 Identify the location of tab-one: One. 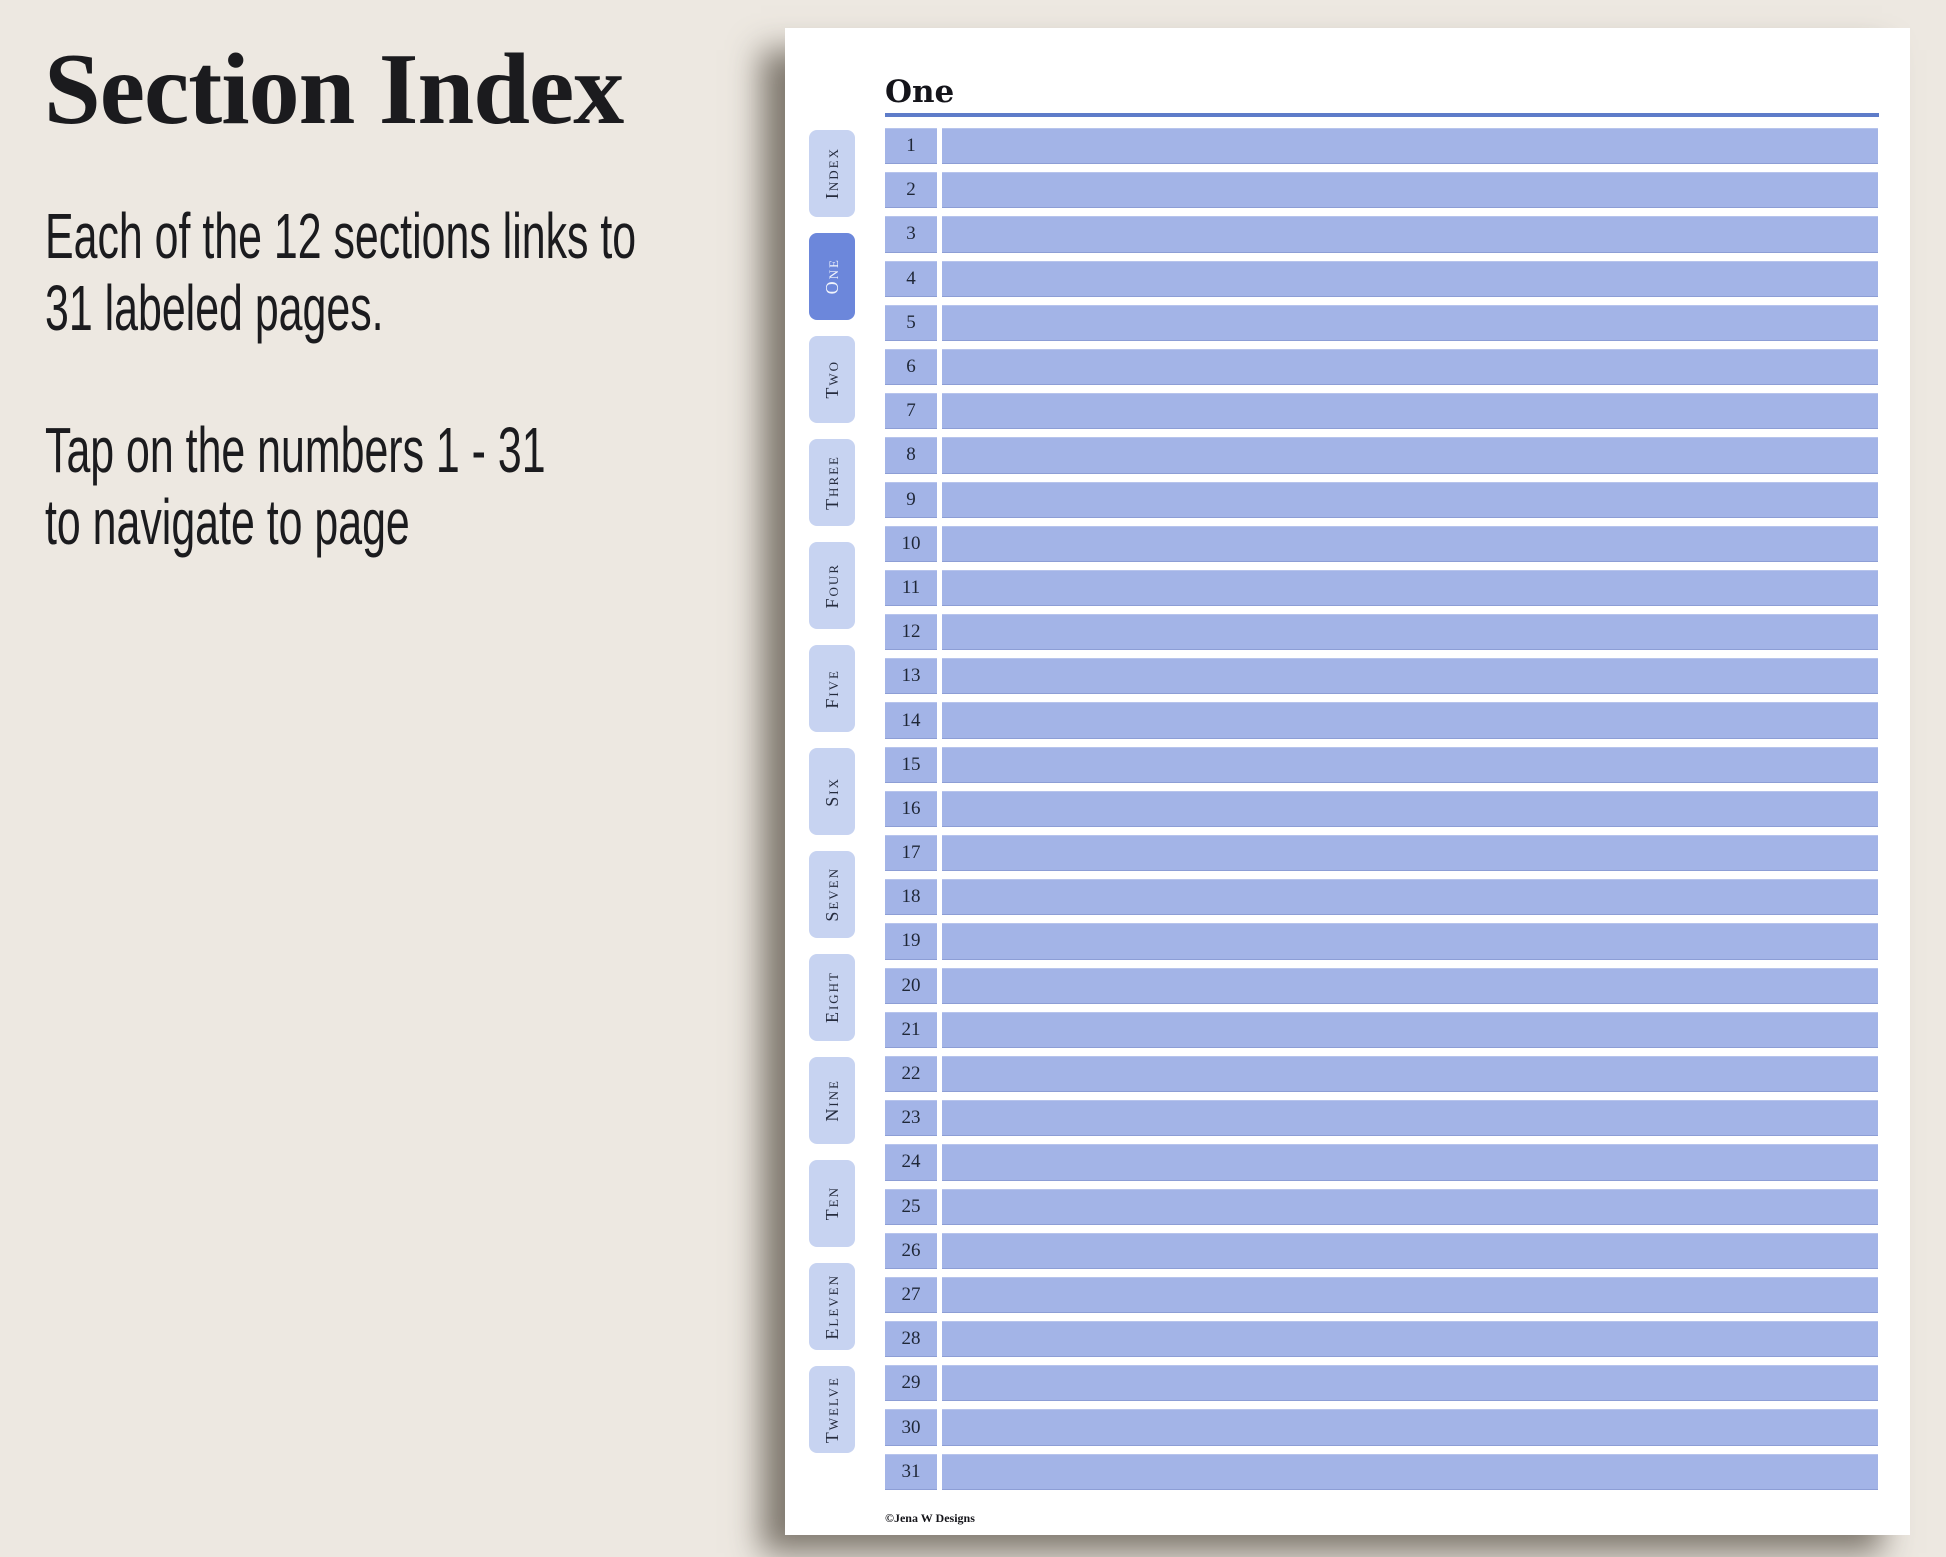
(832, 276).